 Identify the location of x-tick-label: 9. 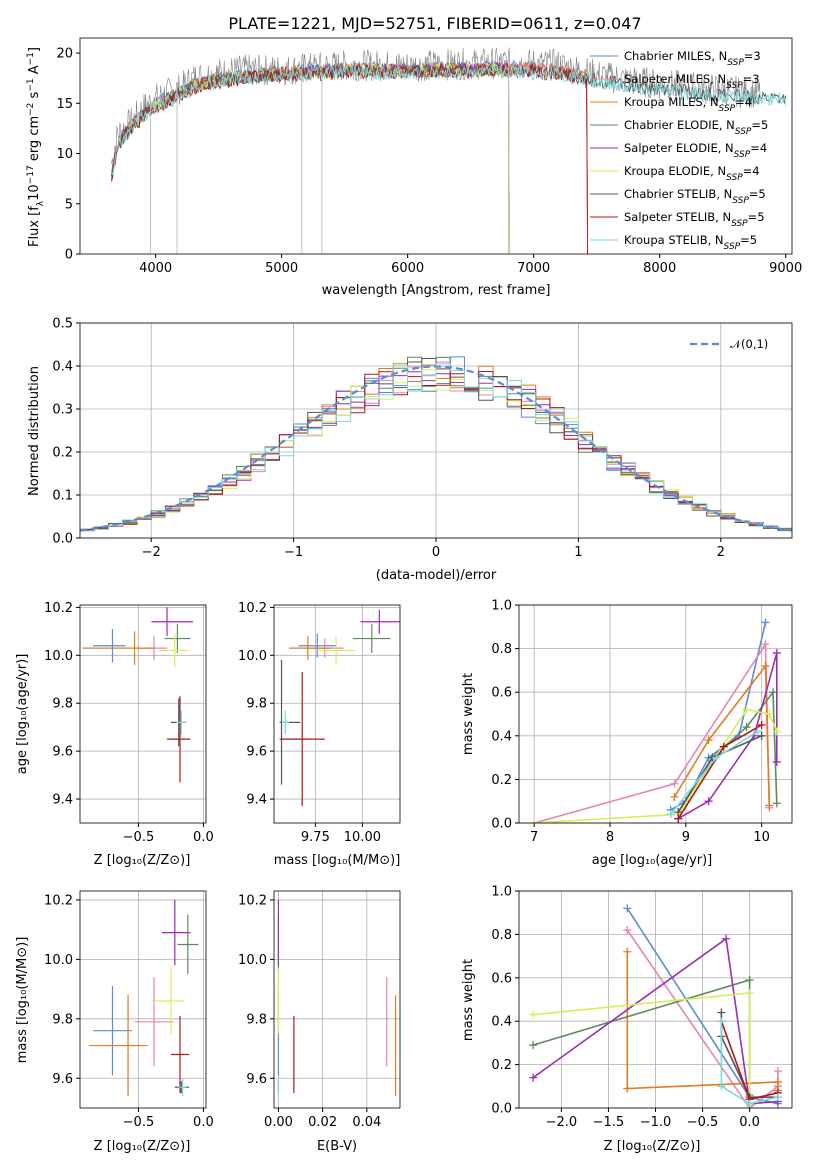
(686, 837).